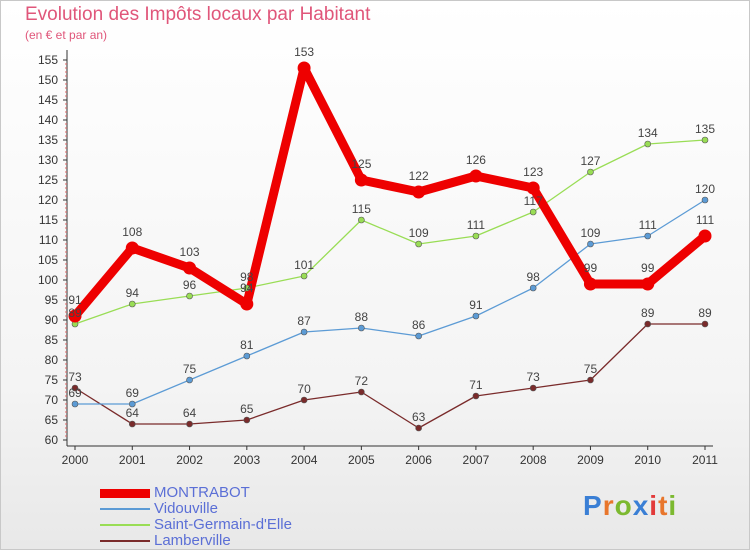 This screenshot has width=750, height=550. I want to click on y-tick-label: 65, so click(52, 420).